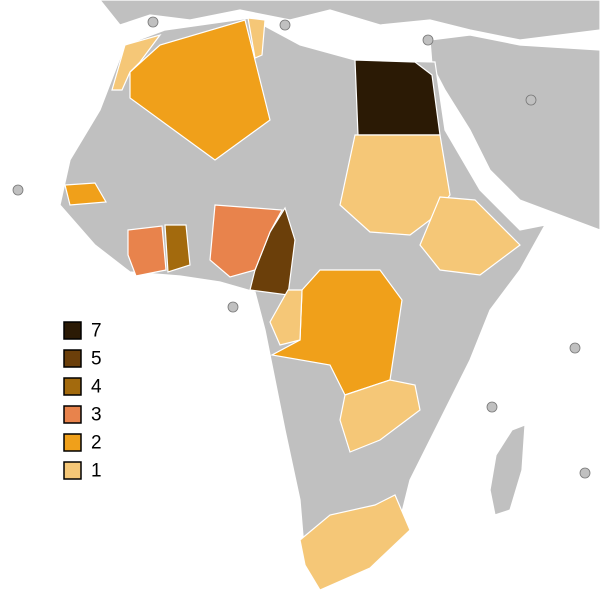  Describe the element at coordinates (96, 387) in the screenshot. I see `legend-label: 4` at that location.